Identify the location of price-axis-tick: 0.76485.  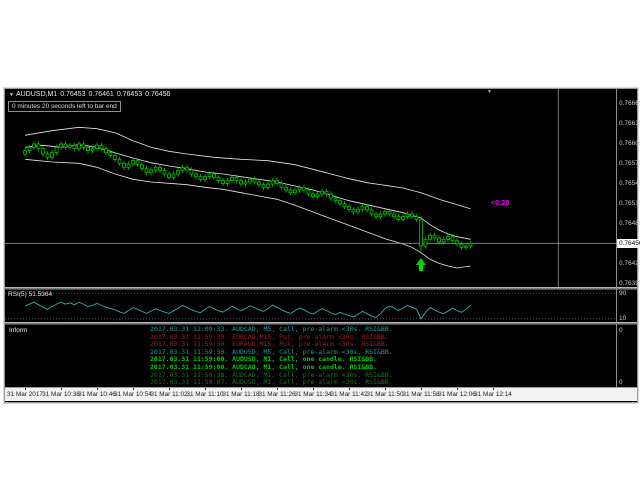
(629, 223).